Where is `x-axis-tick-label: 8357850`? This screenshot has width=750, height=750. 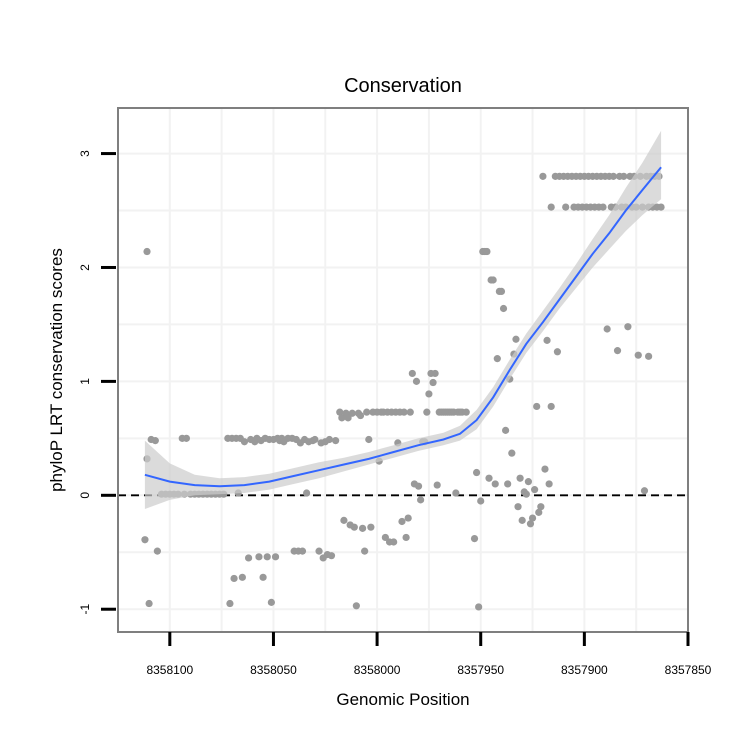
x-axis-tick-label: 8357850 is located at coordinates (688, 670).